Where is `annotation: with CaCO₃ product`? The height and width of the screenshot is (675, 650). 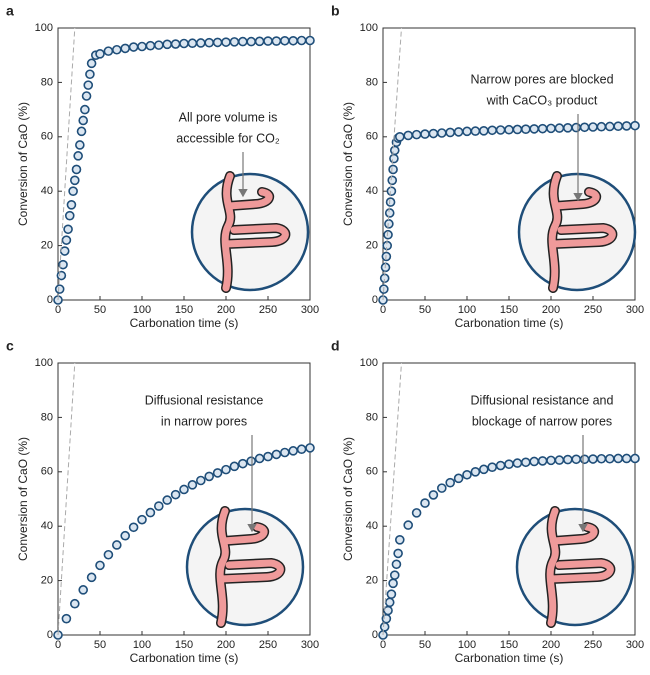 annotation: with CaCO₃ product is located at coordinates (542, 100).